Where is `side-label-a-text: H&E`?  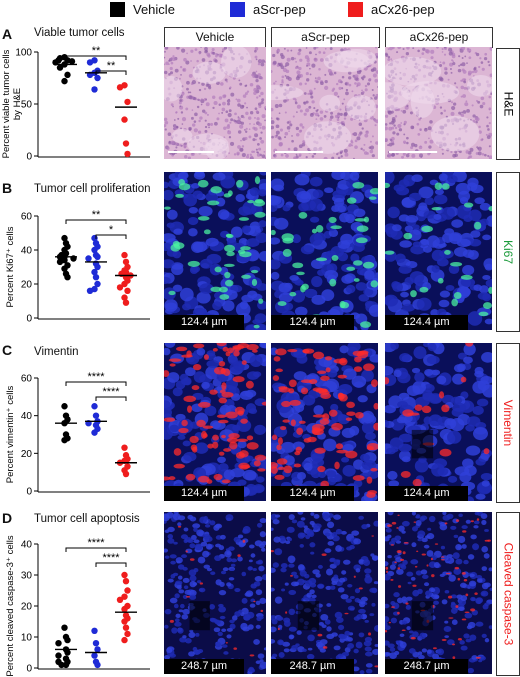
side-label-a-text: H&E is located at coordinates (508, 104).